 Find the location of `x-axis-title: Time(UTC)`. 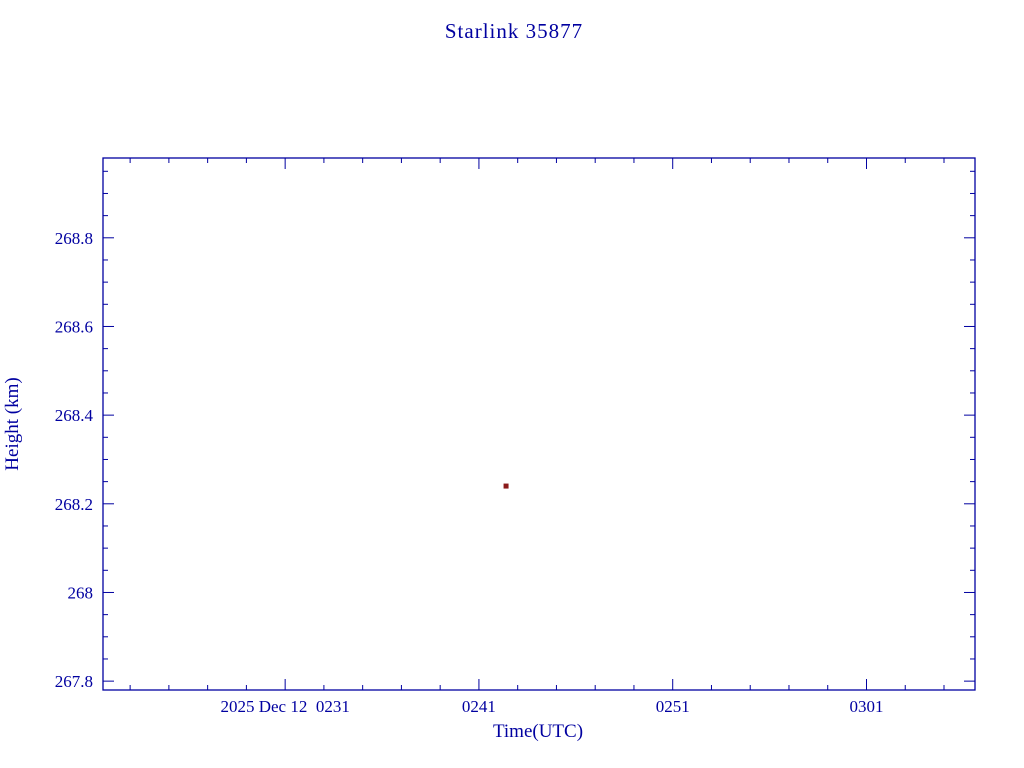

x-axis-title: Time(UTC) is located at coordinates (538, 731).